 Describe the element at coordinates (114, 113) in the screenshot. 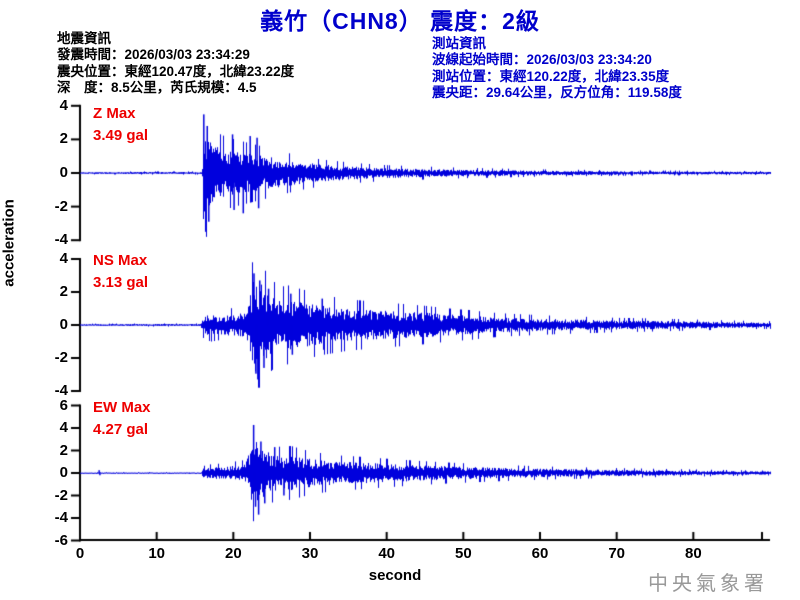

I see `z-max-name: Z Max` at that location.